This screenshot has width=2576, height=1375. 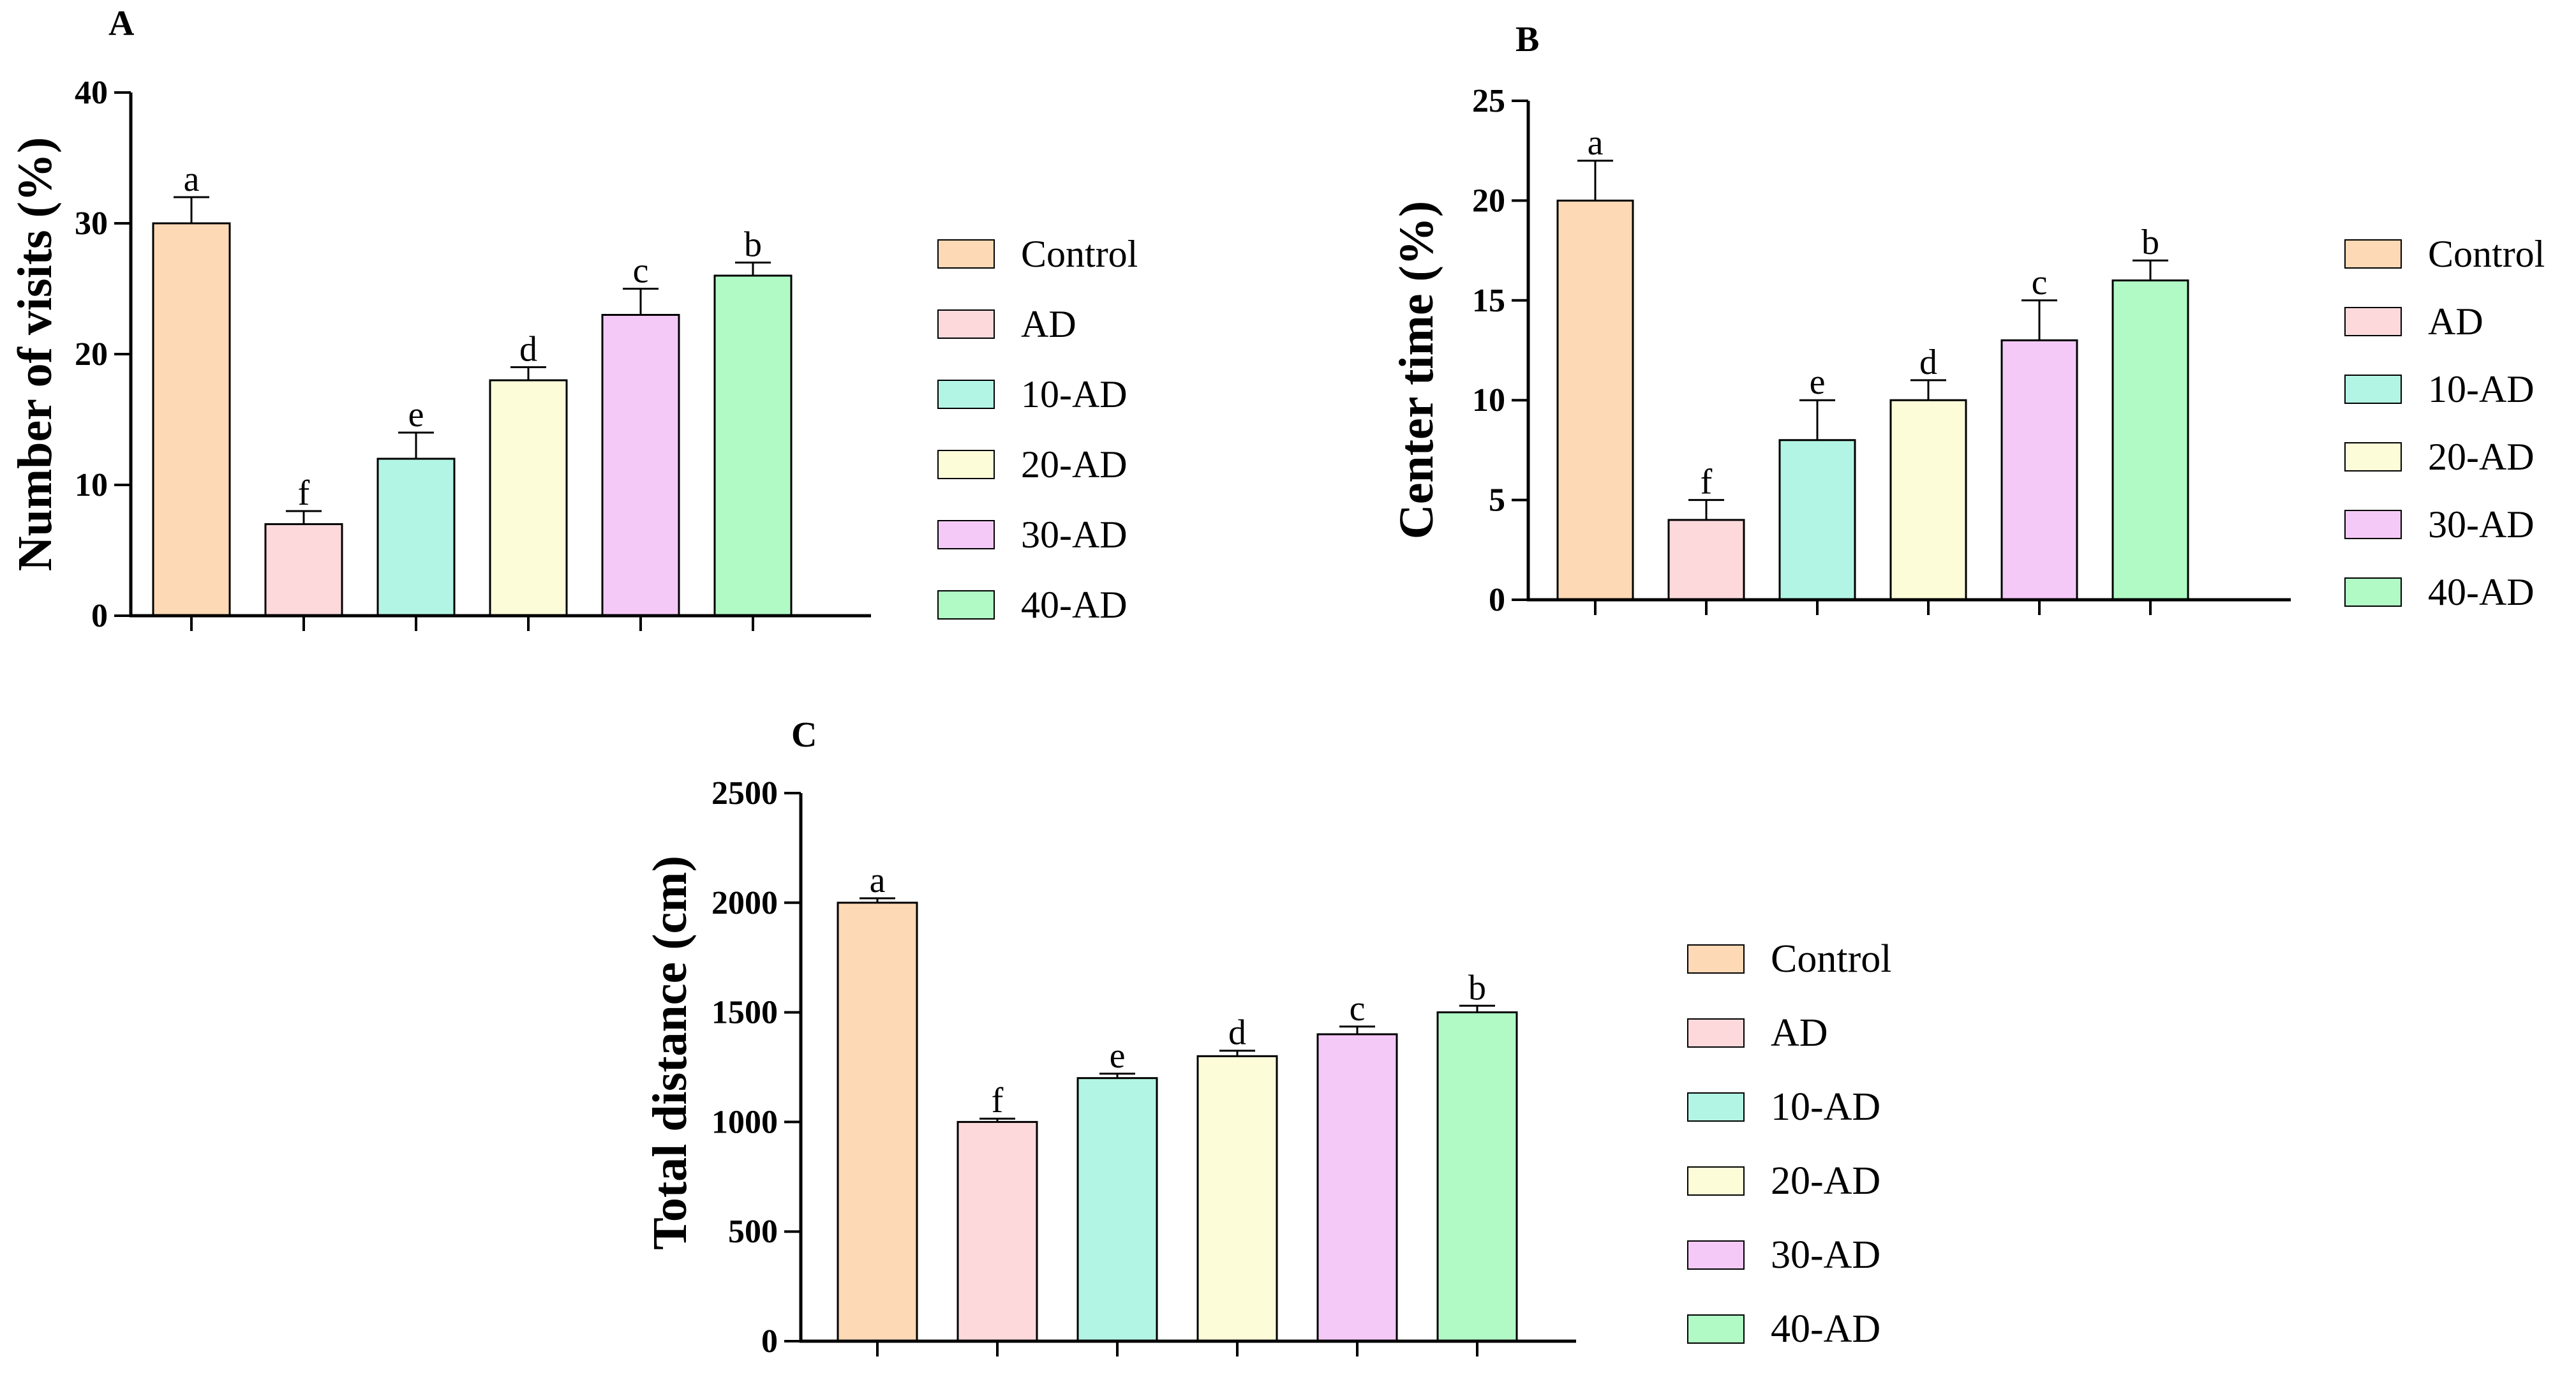 What do you see at coordinates (966, 394) in the screenshot?
I see `legend-swatch-a-10-ad` at bounding box center [966, 394].